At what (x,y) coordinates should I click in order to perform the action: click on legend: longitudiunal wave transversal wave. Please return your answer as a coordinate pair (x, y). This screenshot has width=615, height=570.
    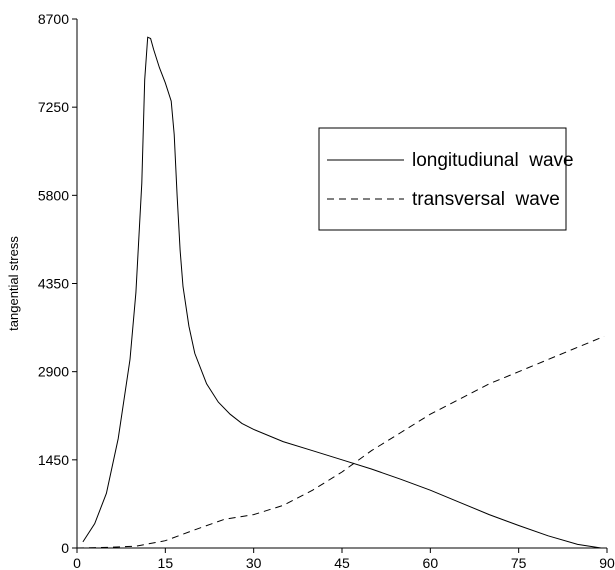
    Looking at the image, I should click on (446, 179).